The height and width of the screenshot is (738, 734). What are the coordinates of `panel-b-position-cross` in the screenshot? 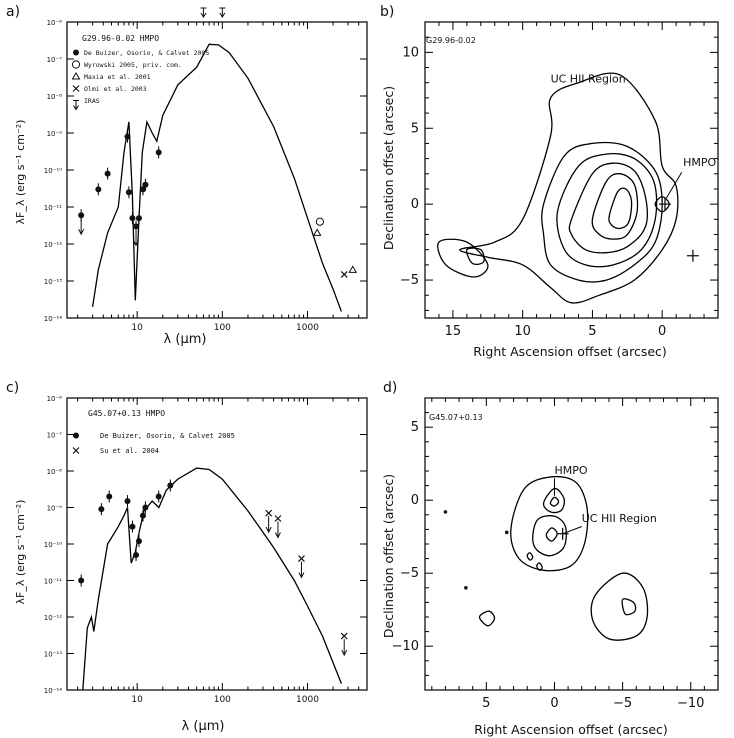 It's located at (692, 255).